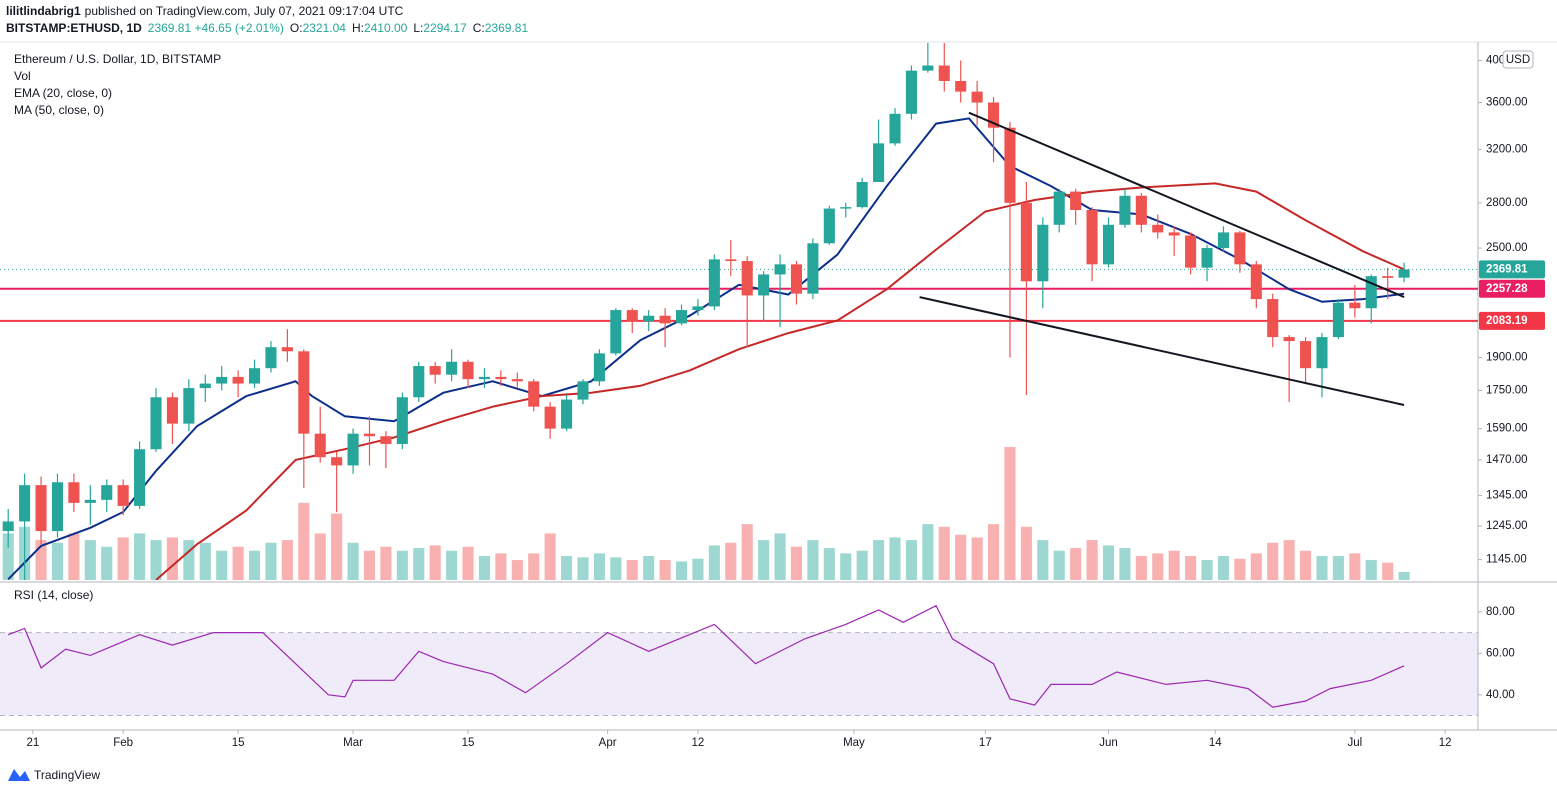  Describe the element at coordinates (507, 28) in the screenshot. I see `ohlc-value: 2369.81` at that location.